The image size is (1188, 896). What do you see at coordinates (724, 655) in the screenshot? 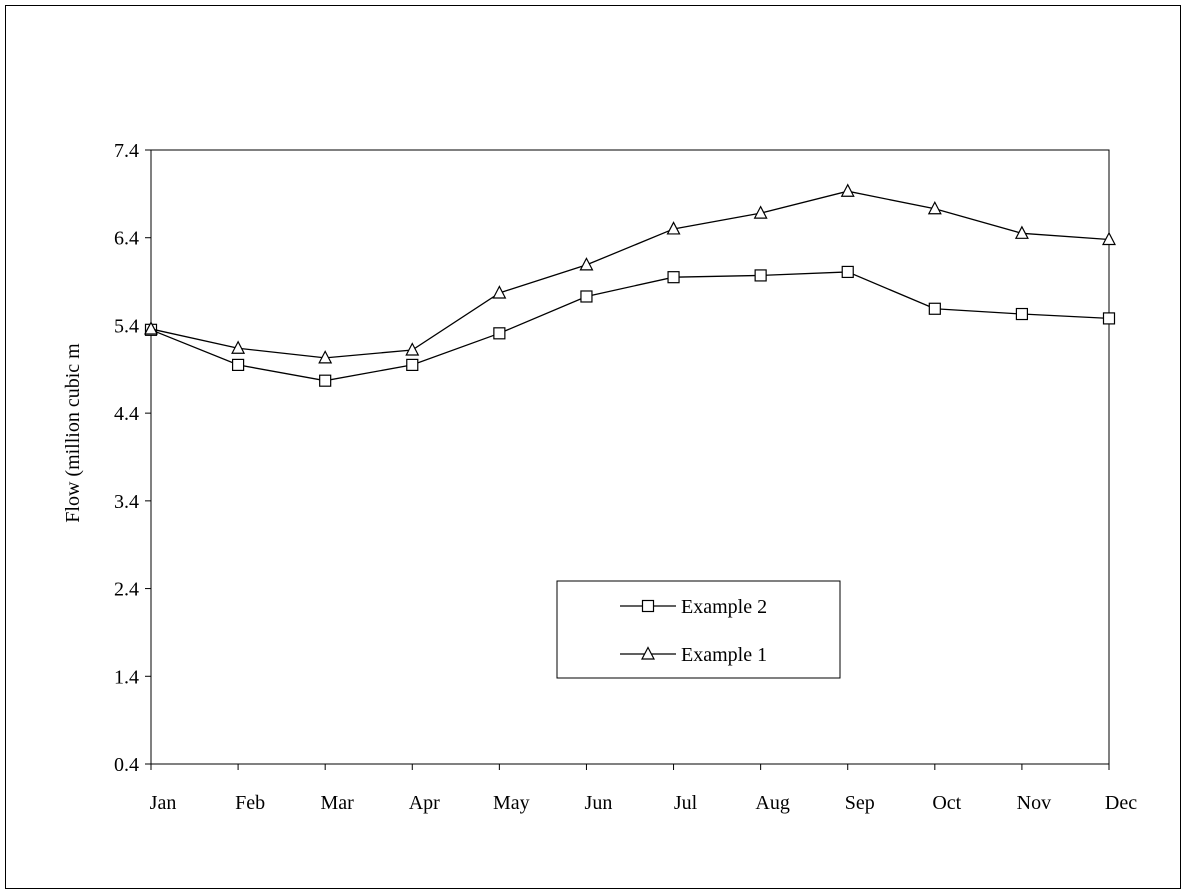
I see `legend-label: Example 1` at bounding box center [724, 655].